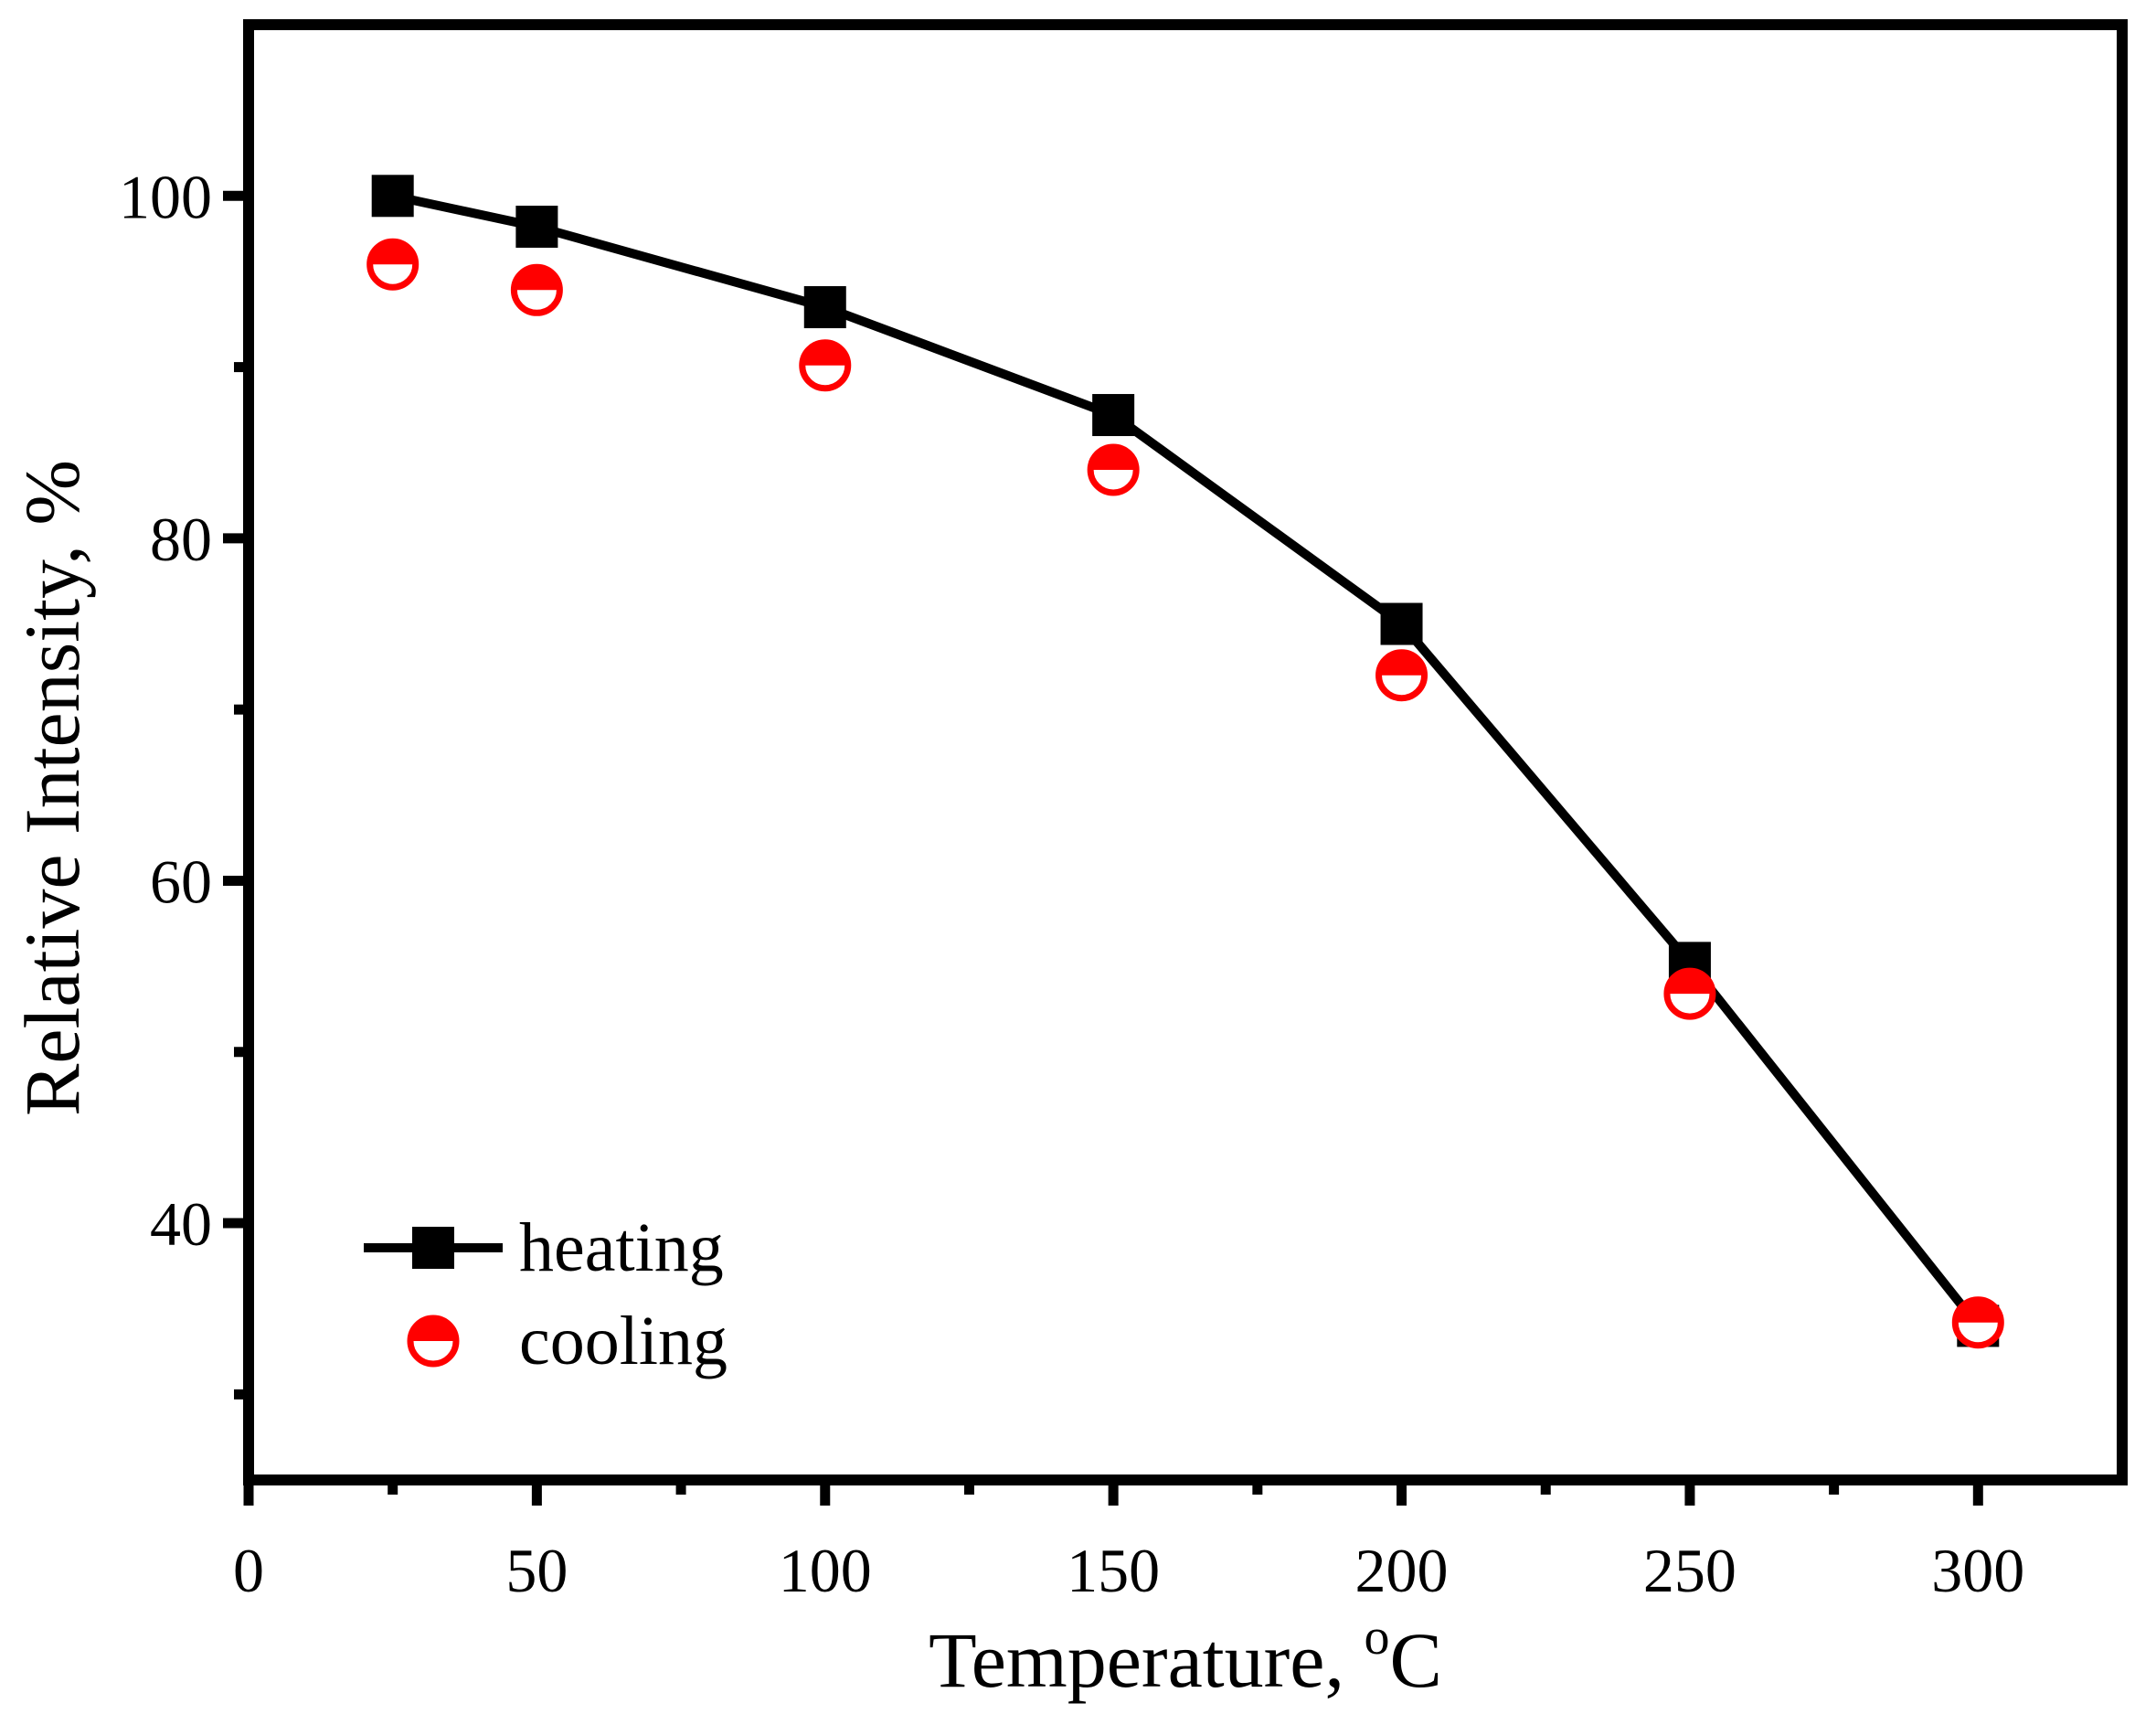  Describe the element at coordinates (1977, 1570) in the screenshot. I see `x-tick-label: 300` at that location.